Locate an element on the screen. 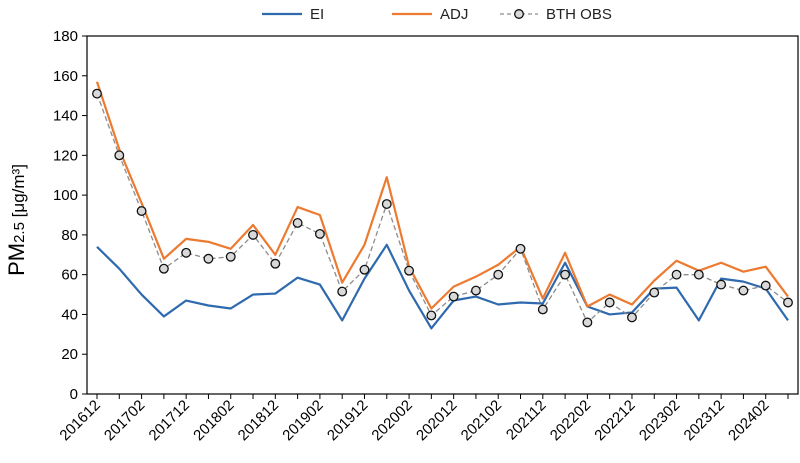  x-tick-label: 201912 is located at coordinates (347, 420).